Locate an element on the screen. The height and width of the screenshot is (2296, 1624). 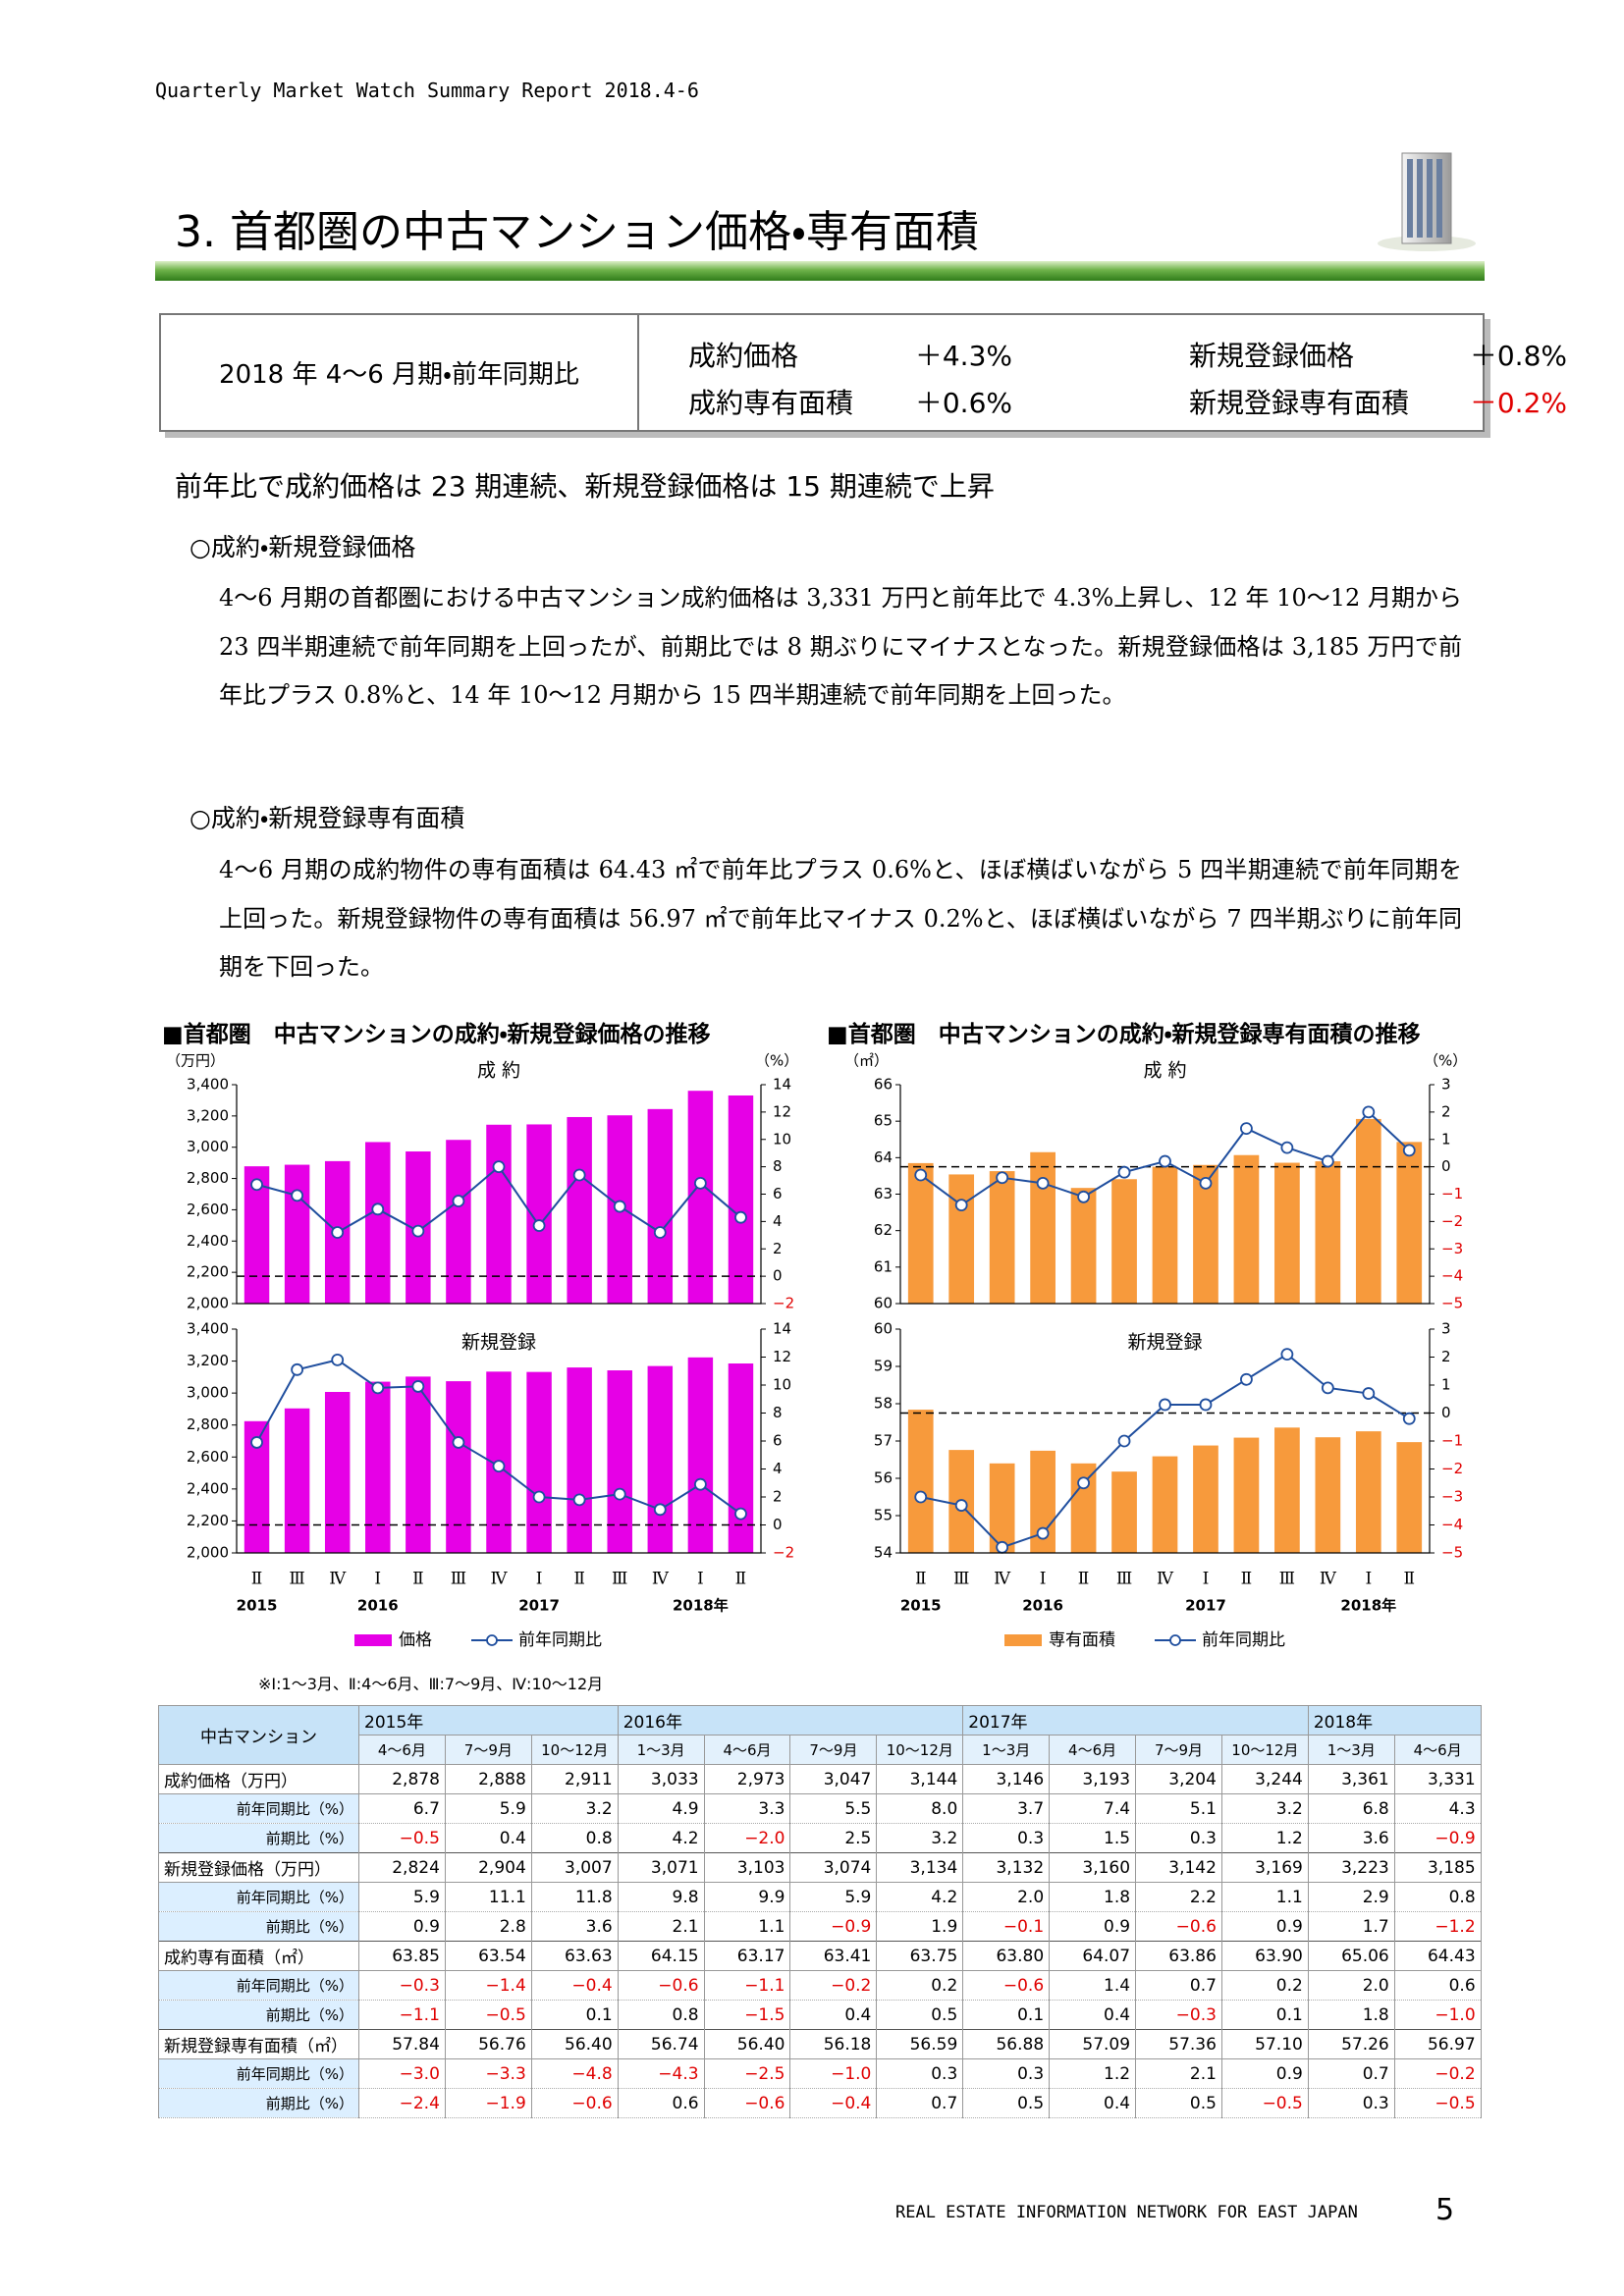
cell: 0.3 is located at coordinates (920, 2073).